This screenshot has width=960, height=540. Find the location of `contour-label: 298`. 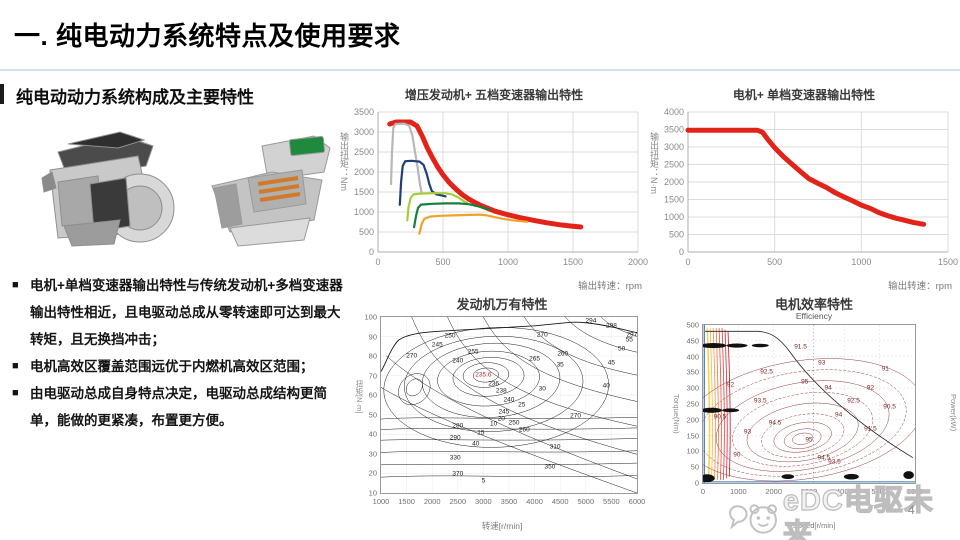

contour-label: 298 is located at coordinates (611, 326).